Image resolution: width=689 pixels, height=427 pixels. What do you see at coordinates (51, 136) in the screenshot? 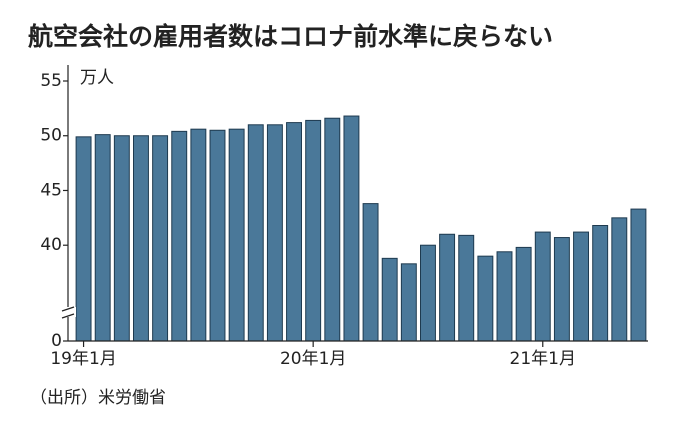
I see `y-tick-label: 50` at bounding box center [51, 136].